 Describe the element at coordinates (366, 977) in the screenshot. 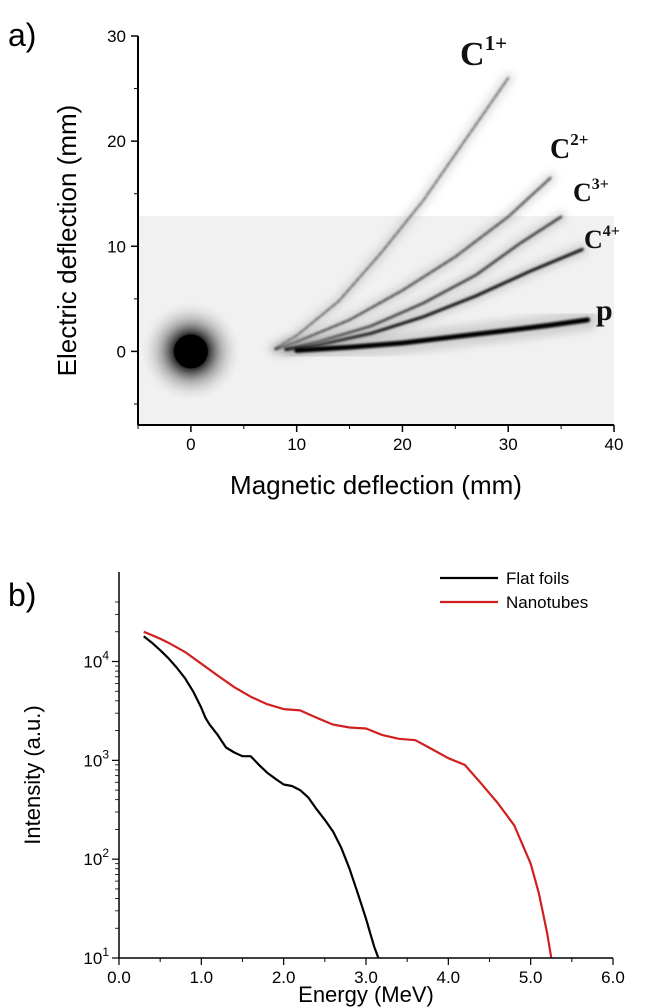

I see `panel-b-x-tick-label: 3.0` at that location.